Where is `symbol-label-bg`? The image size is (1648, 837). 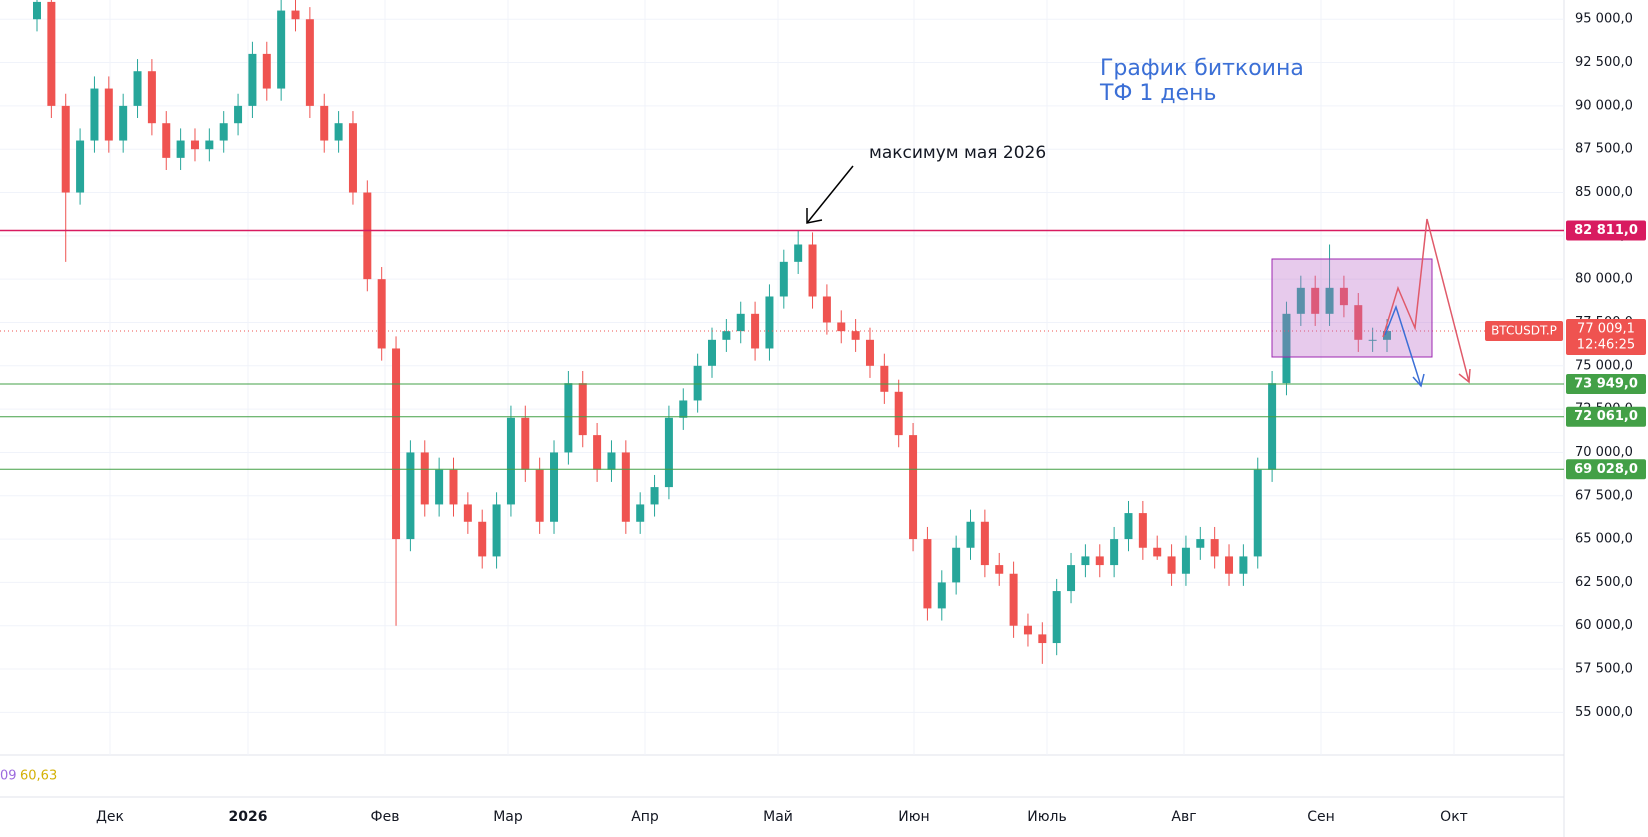
symbol-label-bg is located at coordinates (1524, 330).